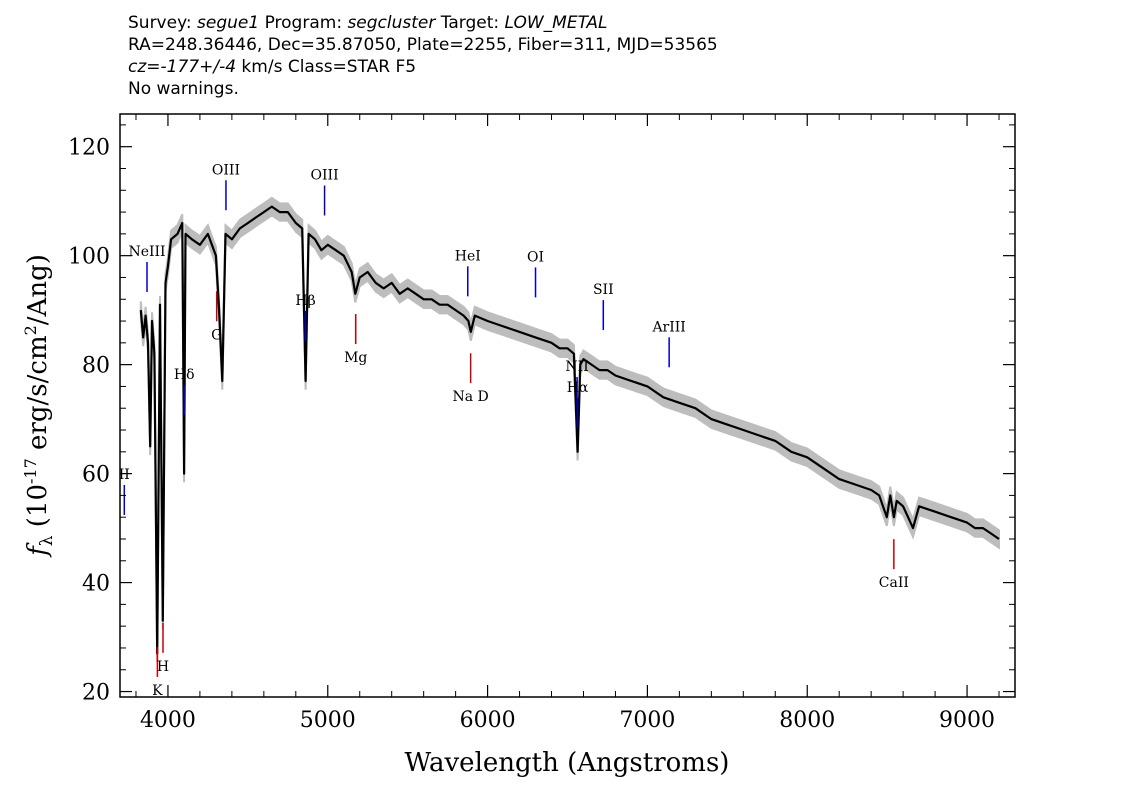 The height and width of the screenshot is (810, 1134). What do you see at coordinates (30, 471) in the screenshot?
I see `y-axis-title-exp: -17` at bounding box center [30, 471].